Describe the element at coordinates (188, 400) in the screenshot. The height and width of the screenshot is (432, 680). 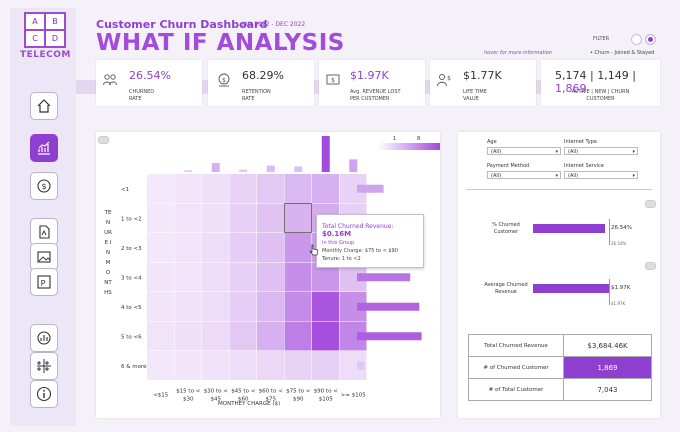
I see `column-tick-label: $30` at that location.